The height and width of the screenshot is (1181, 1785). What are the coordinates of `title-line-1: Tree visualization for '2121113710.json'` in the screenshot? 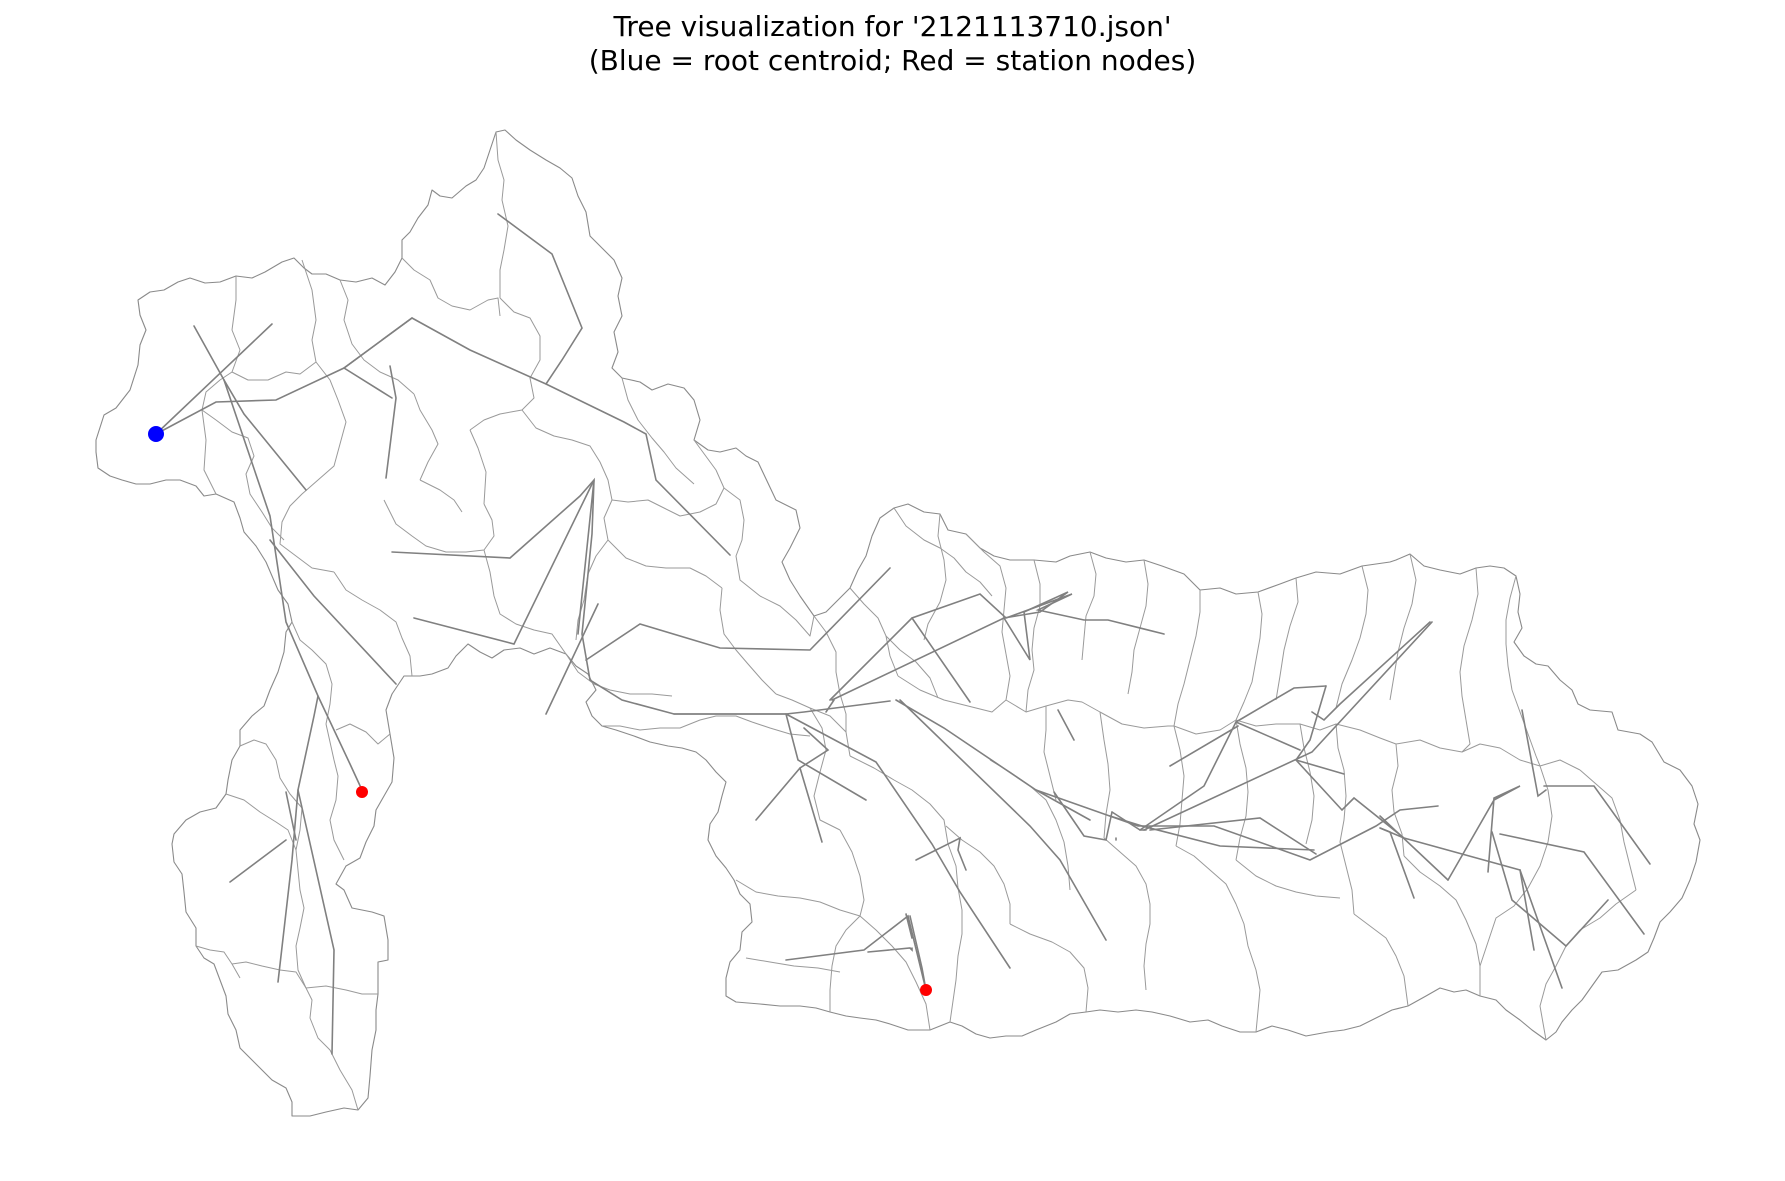 It's located at (892, 26).